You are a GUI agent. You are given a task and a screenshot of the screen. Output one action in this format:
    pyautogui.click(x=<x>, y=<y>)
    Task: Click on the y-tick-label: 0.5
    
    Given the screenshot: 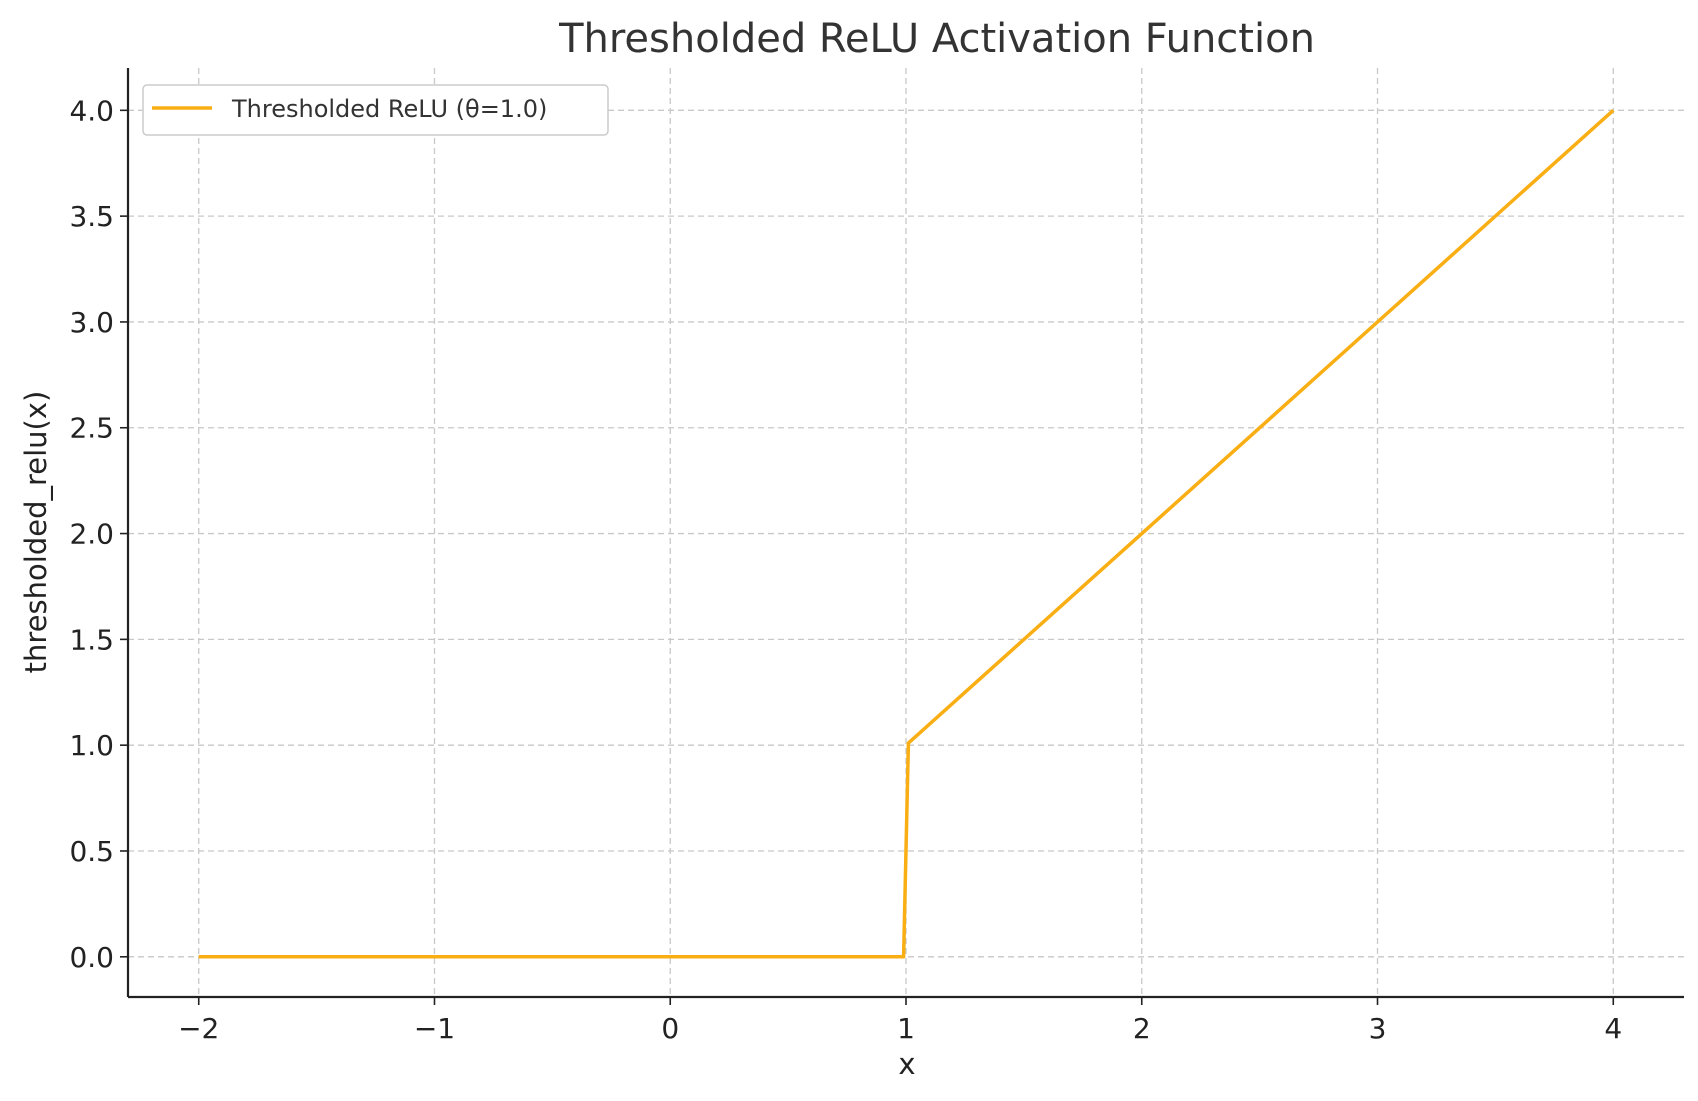 What is the action you would take?
    pyautogui.click(x=91, y=851)
    